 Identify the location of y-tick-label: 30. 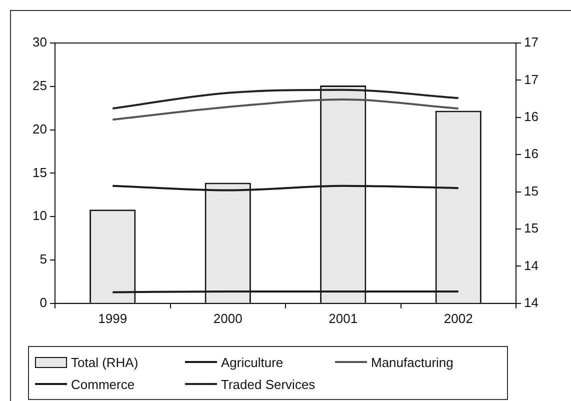
(39, 42).